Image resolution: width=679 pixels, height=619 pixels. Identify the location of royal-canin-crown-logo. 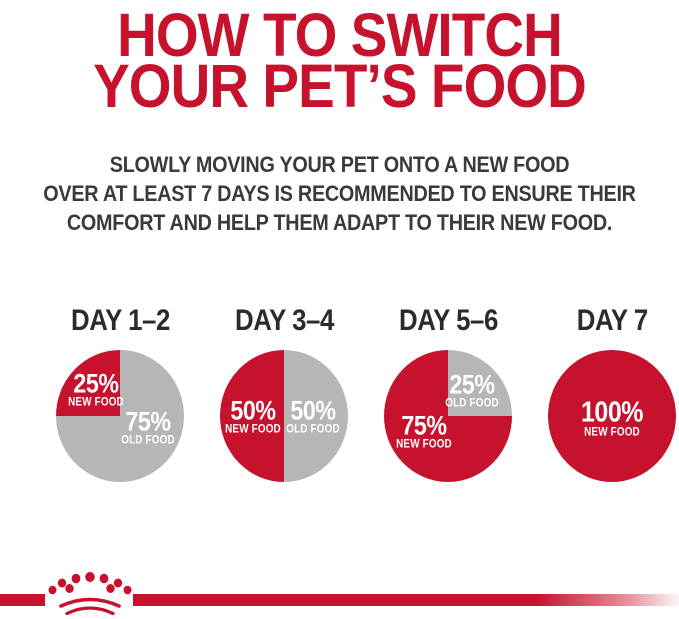
(90, 594).